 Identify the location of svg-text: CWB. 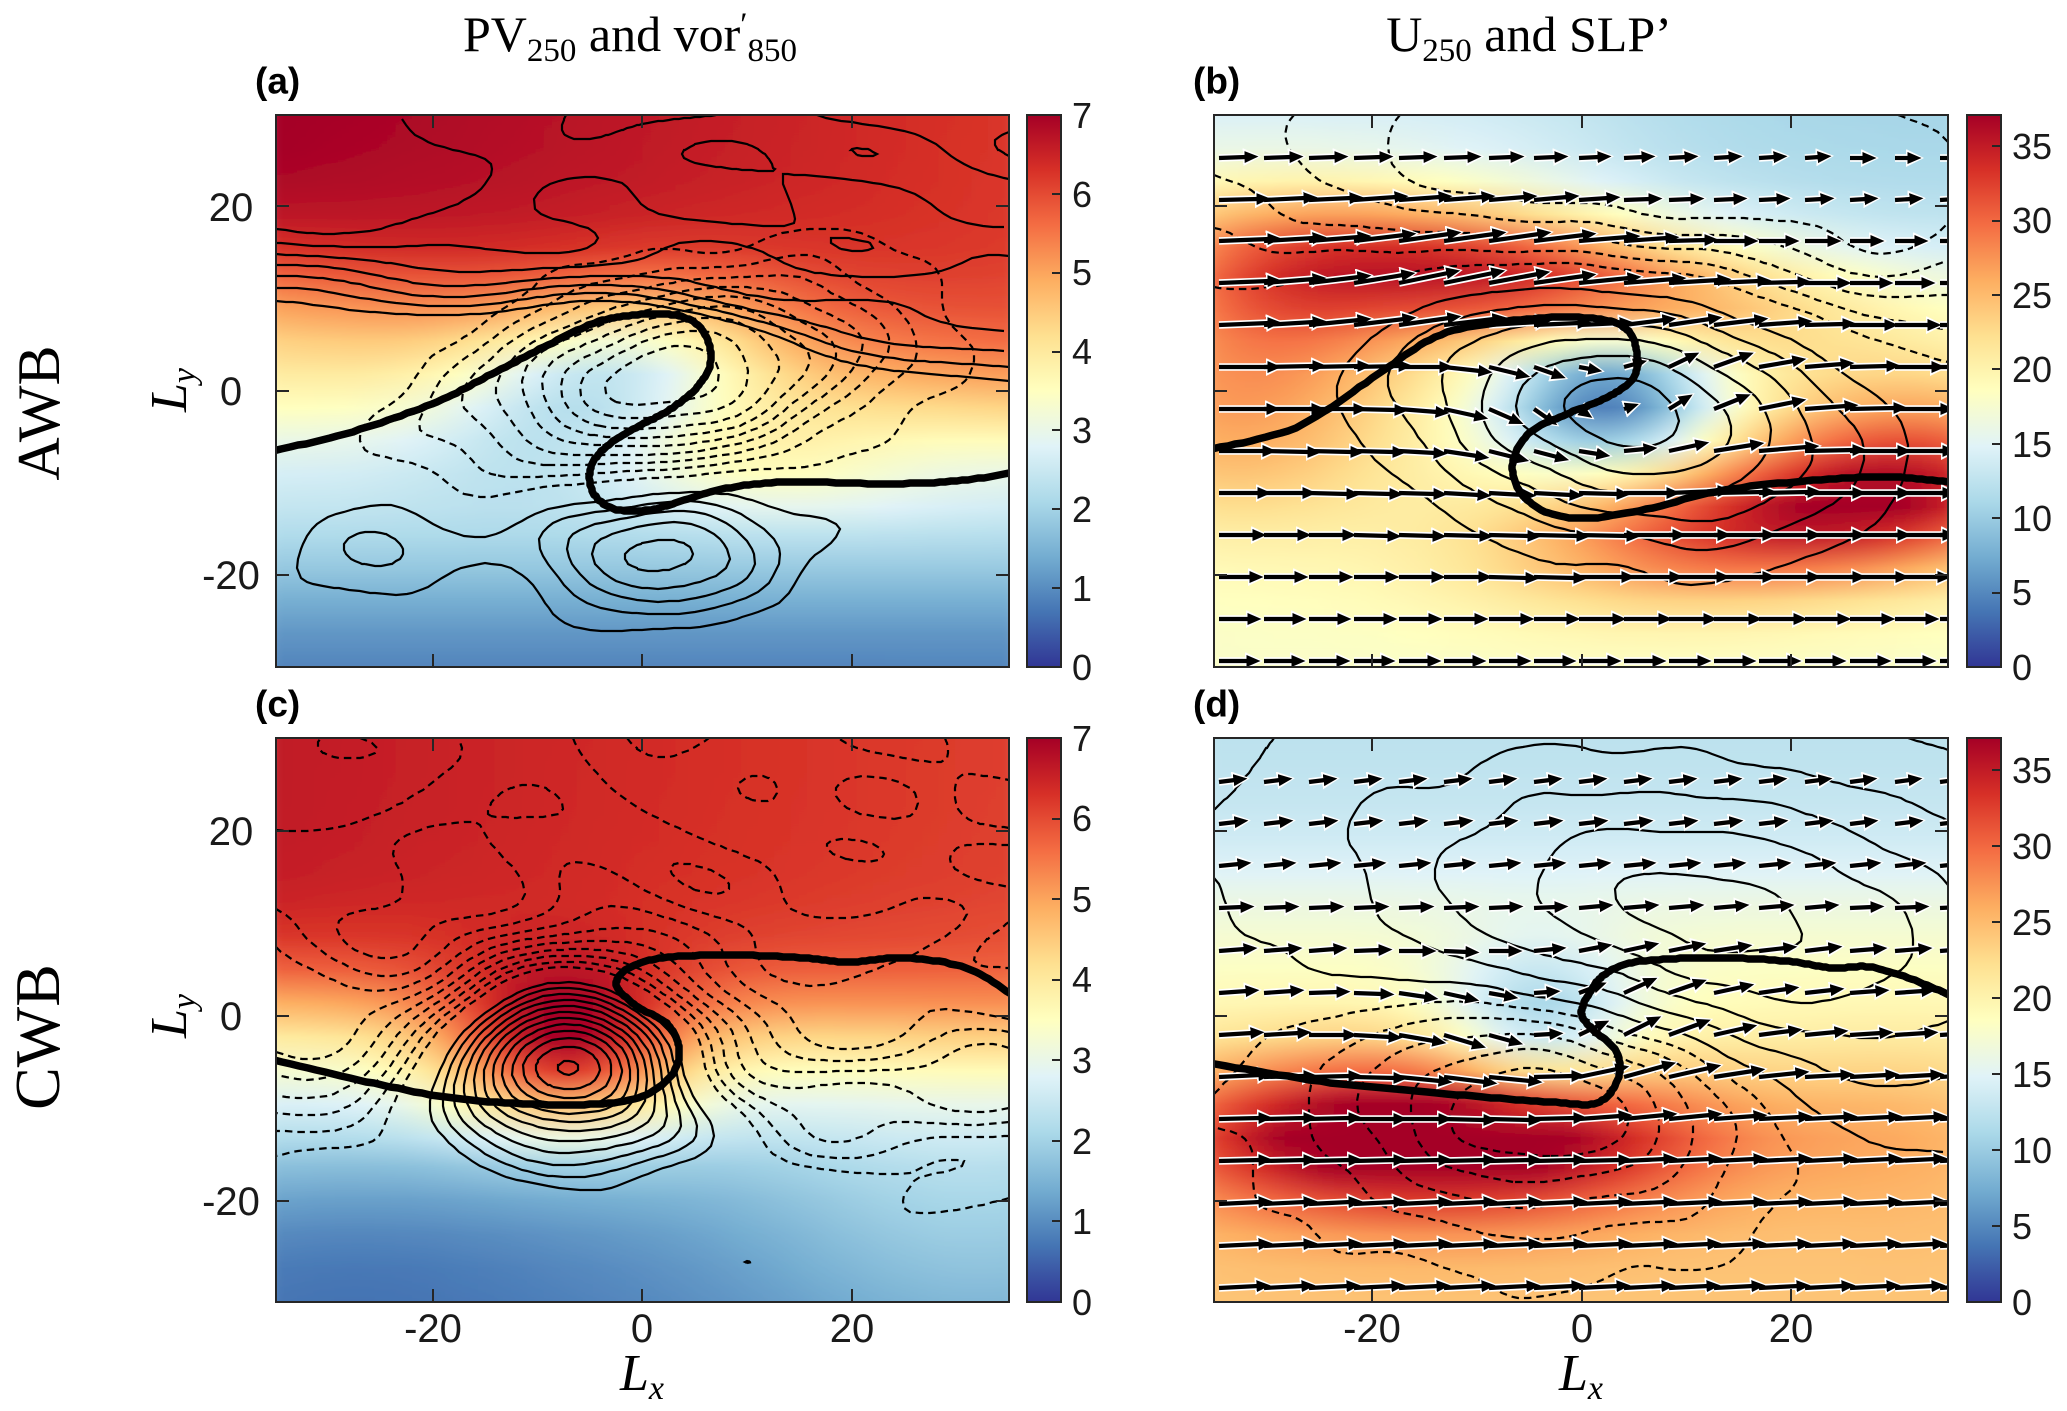
(37, 1037).